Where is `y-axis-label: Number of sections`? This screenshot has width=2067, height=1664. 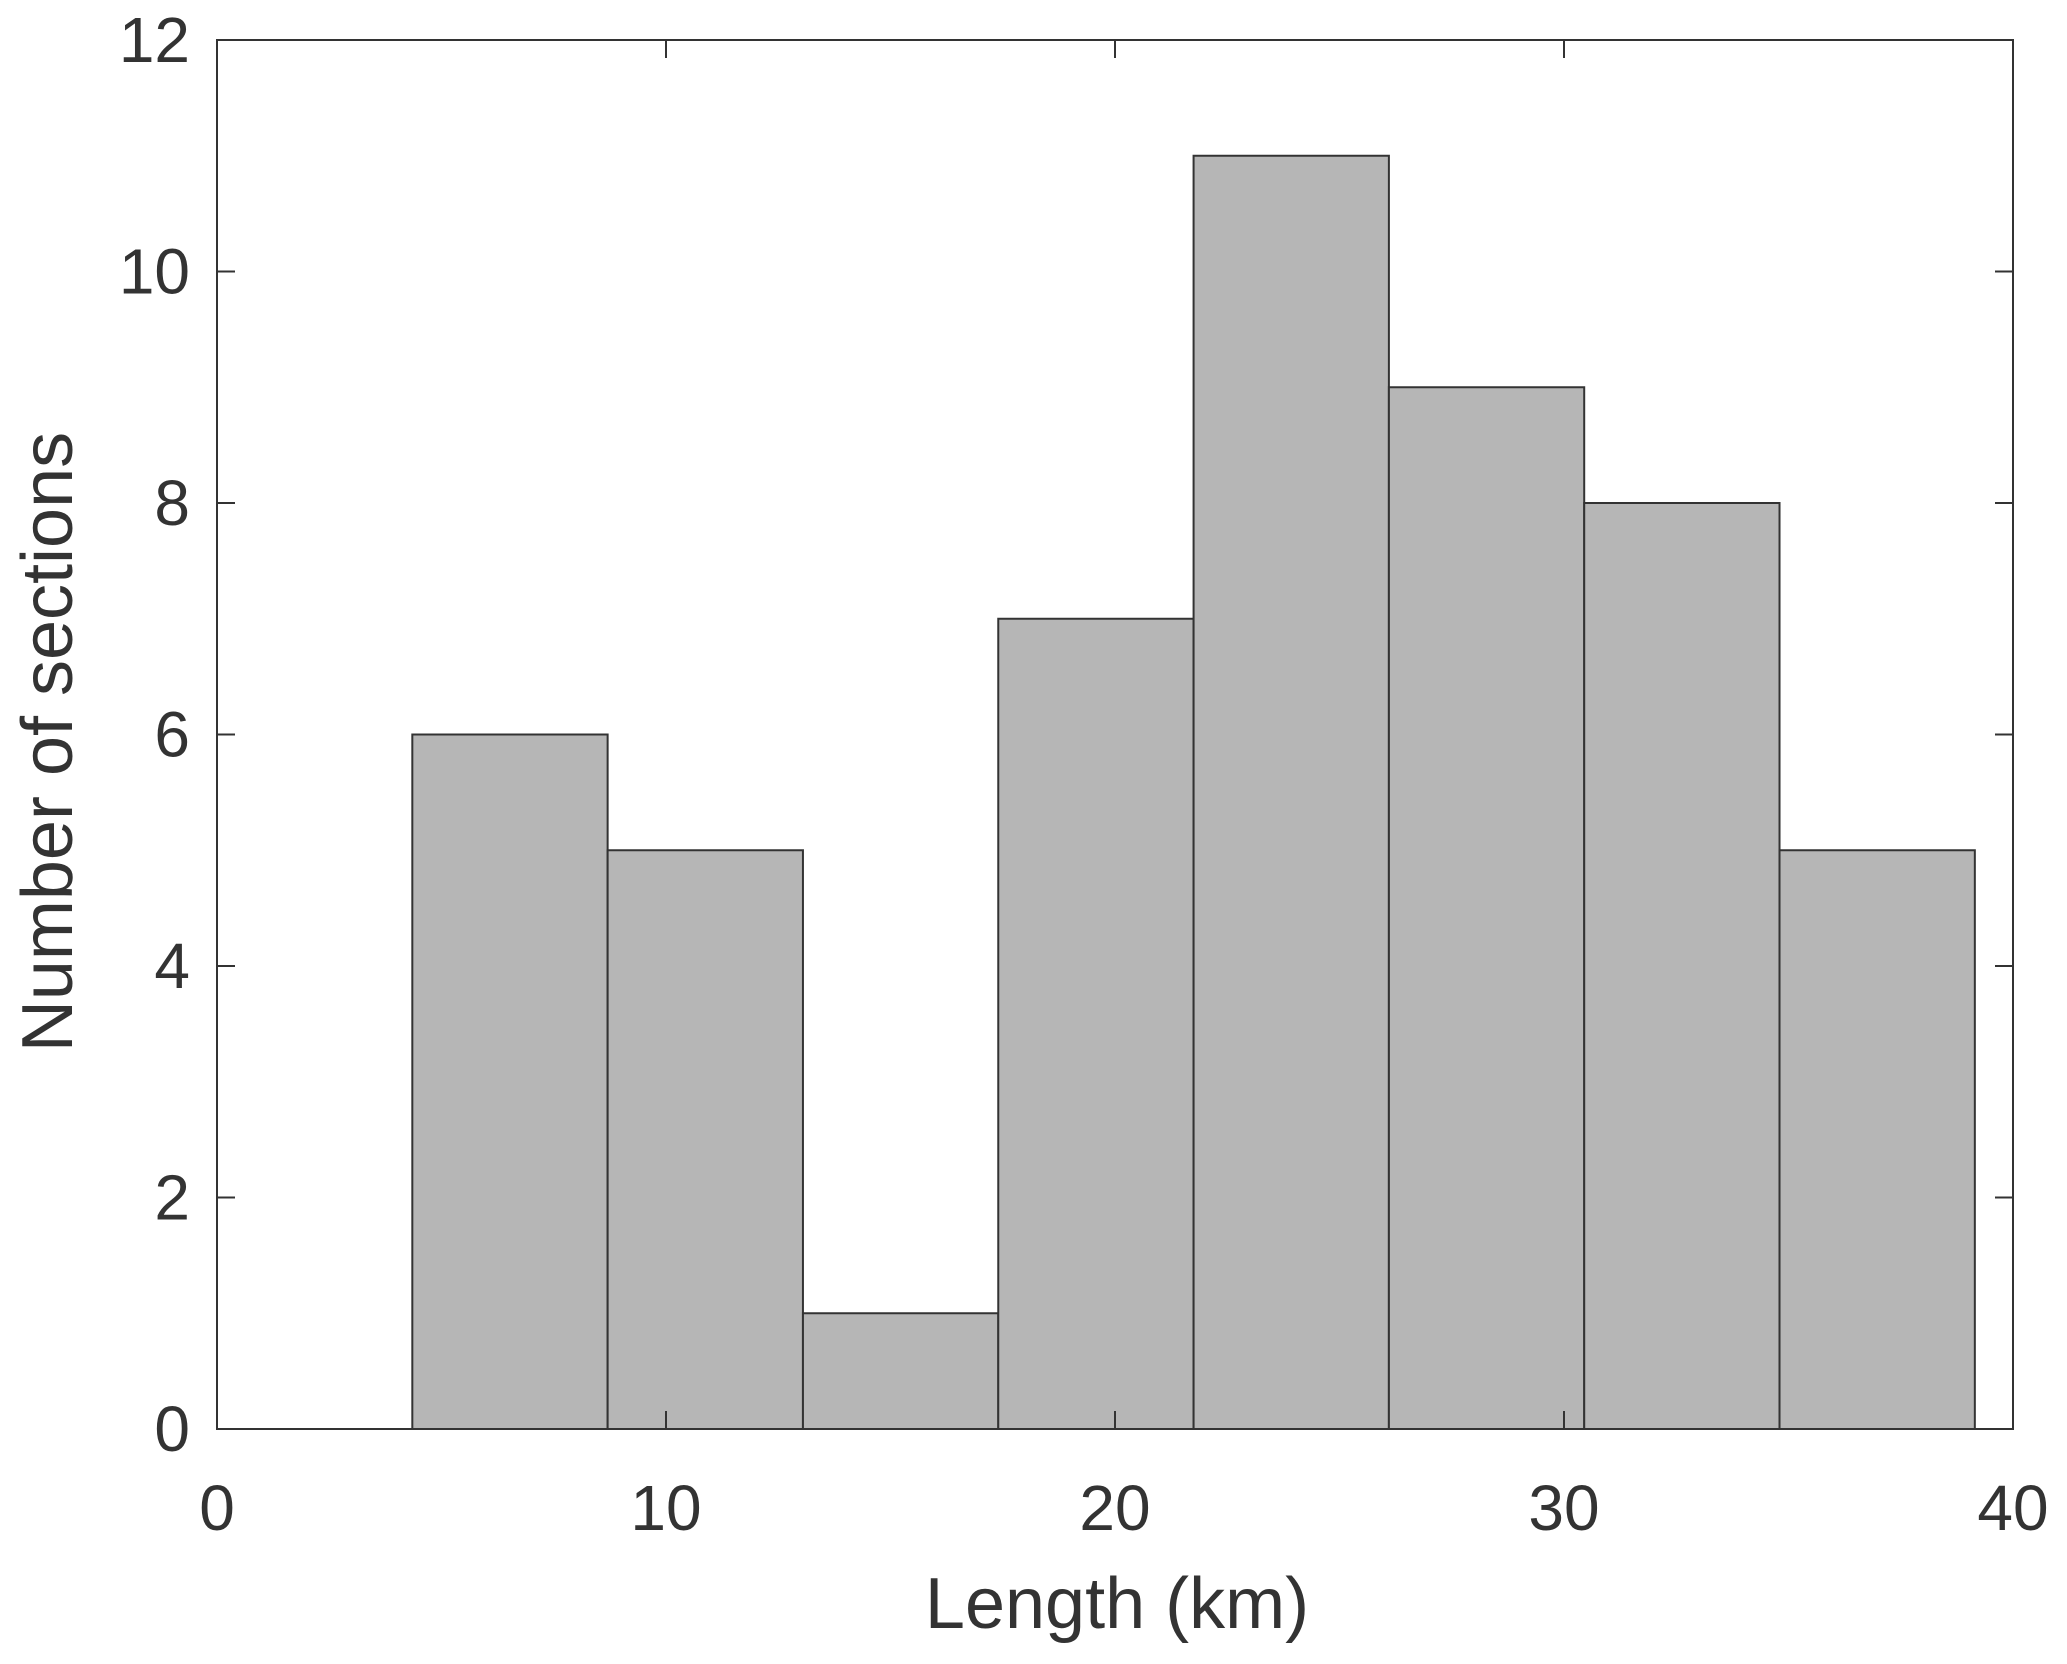
y-axis-label: Number of sections is located at coordinates (48, 742).